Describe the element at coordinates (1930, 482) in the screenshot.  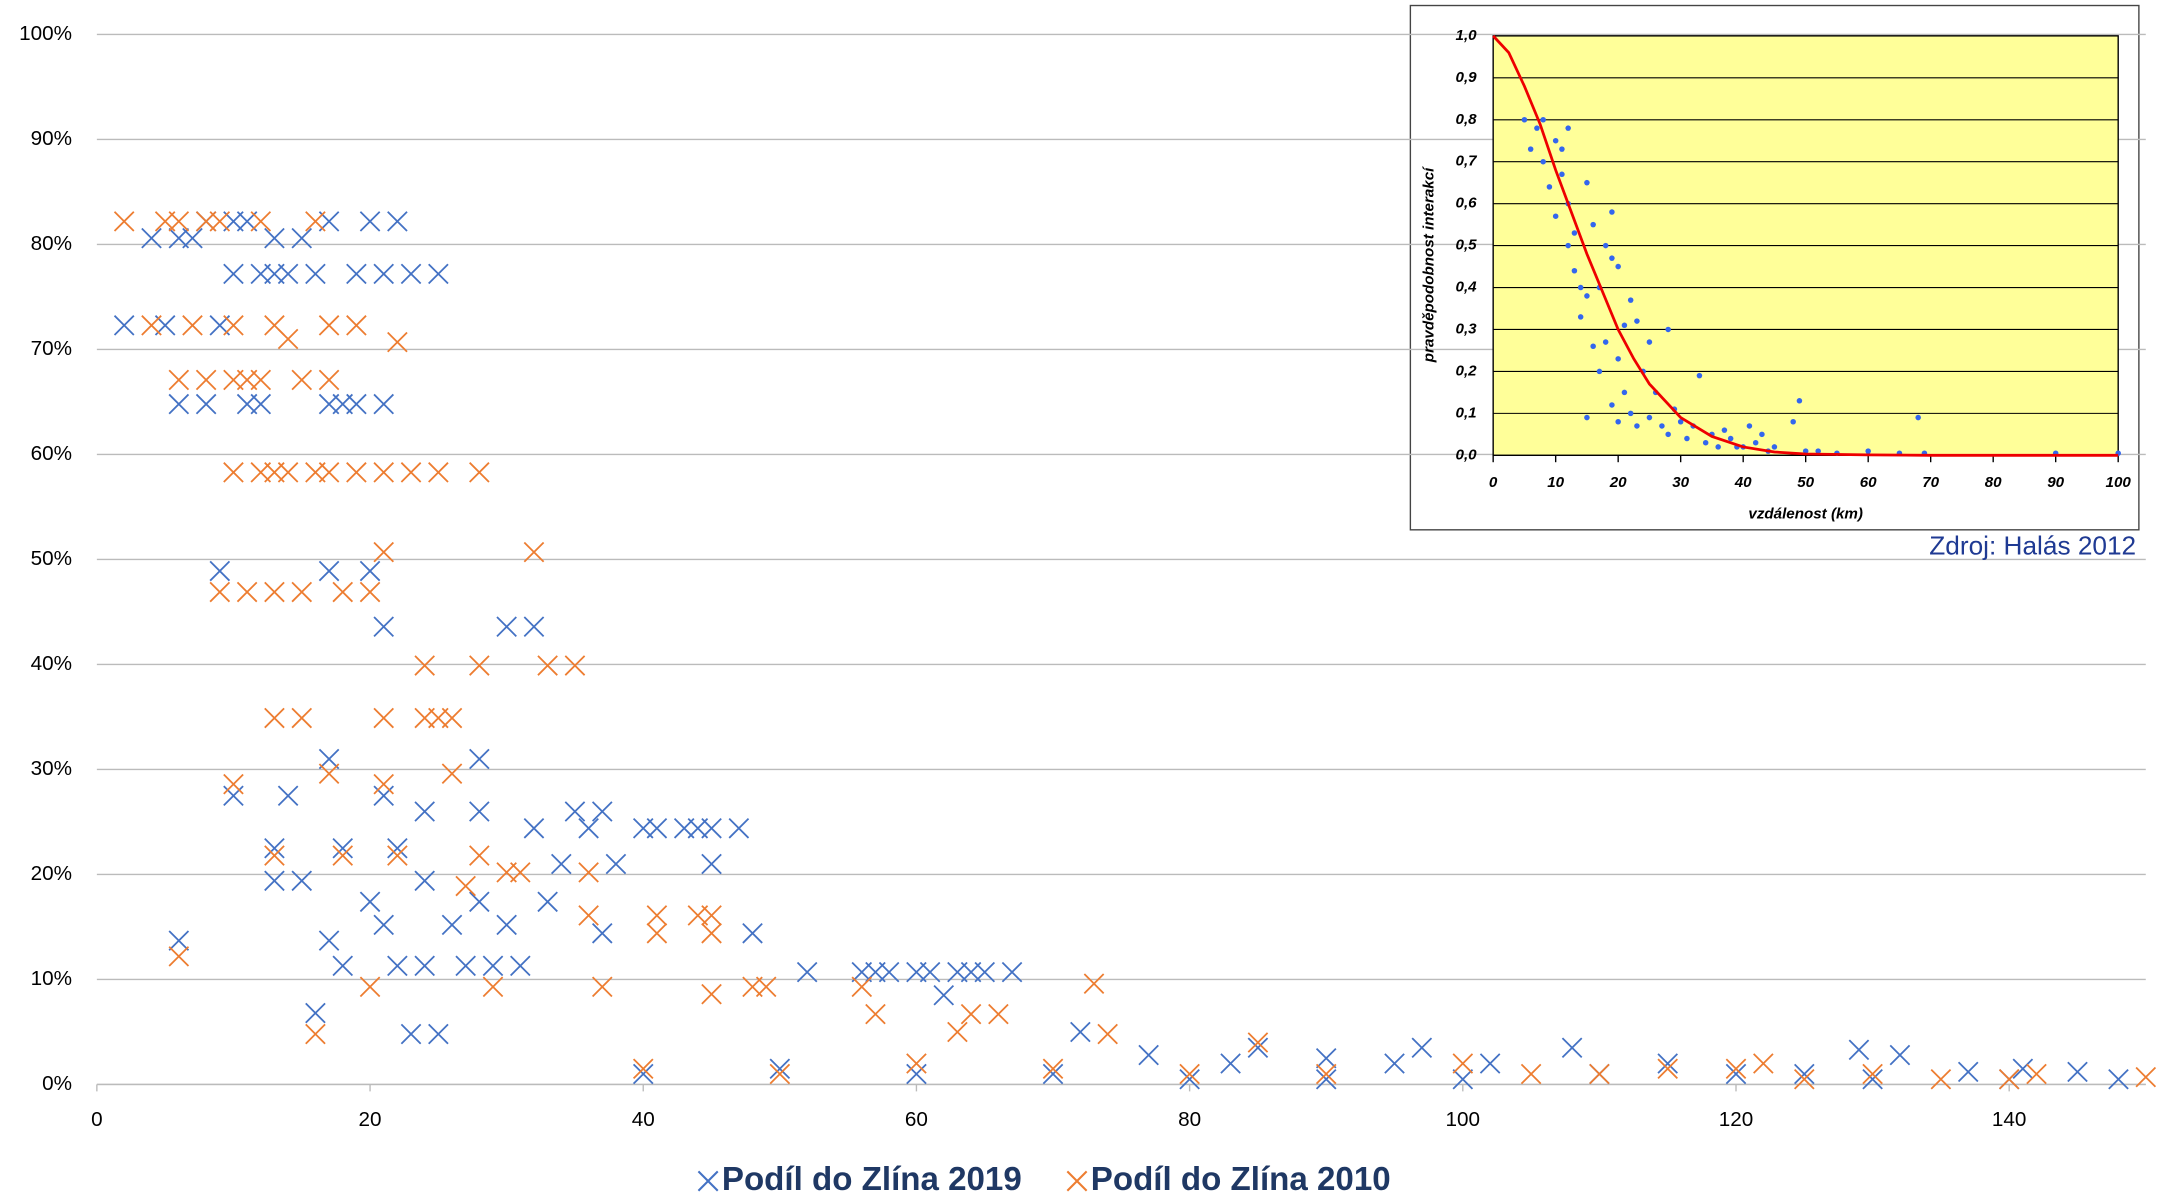
I see `x-tick-label: 70` at that location.